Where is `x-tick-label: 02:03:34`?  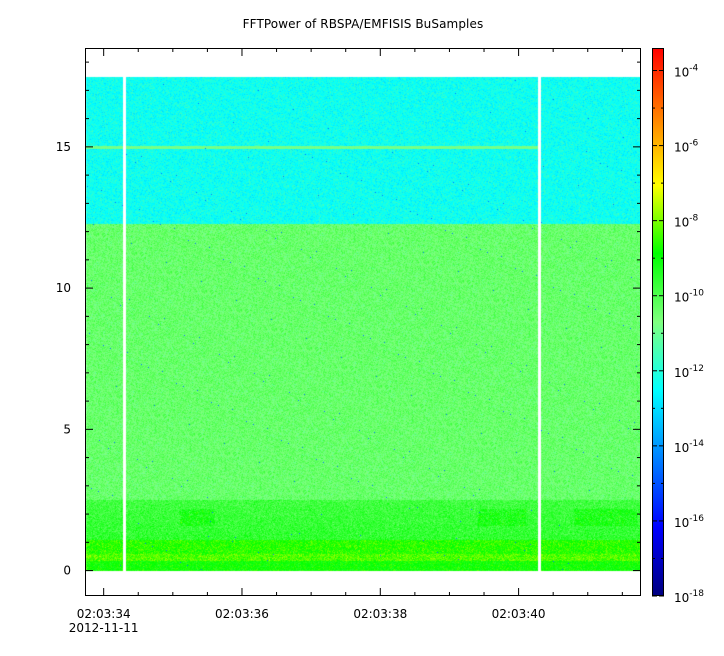
x-tick-label: 02:03:34 is located at coordinates (104, 614).